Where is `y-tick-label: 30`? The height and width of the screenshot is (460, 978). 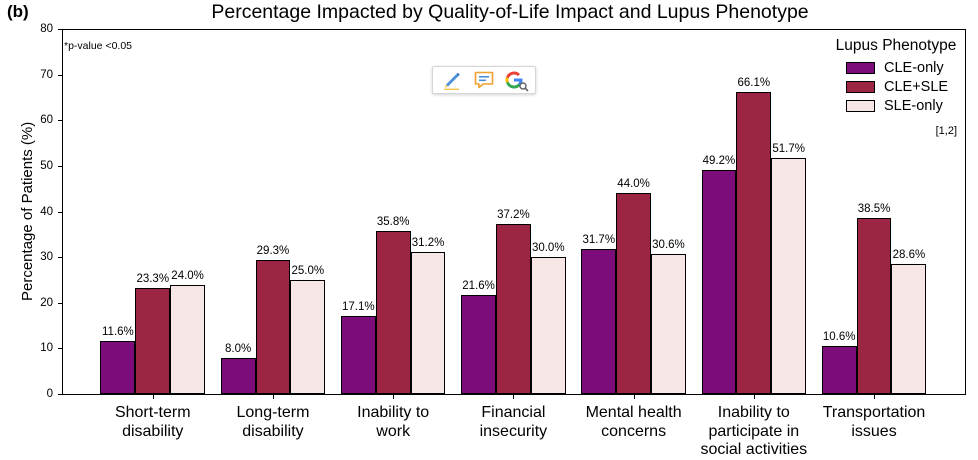 y-tick-label: 30 is located at coordinates (46, 256).